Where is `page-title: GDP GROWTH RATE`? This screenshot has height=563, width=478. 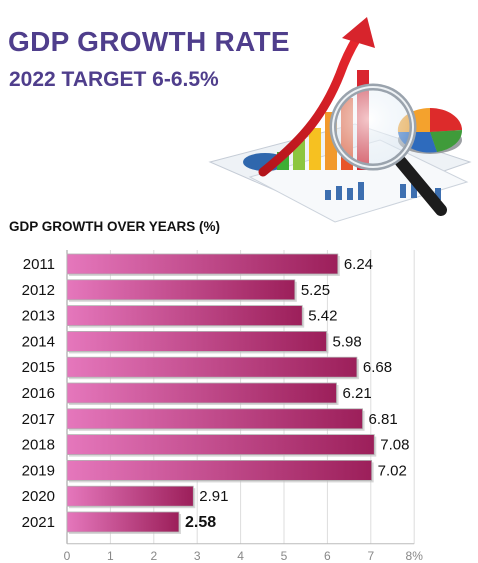
page-title: GDP GROWTH RATE is located at coordinates (149, 41).